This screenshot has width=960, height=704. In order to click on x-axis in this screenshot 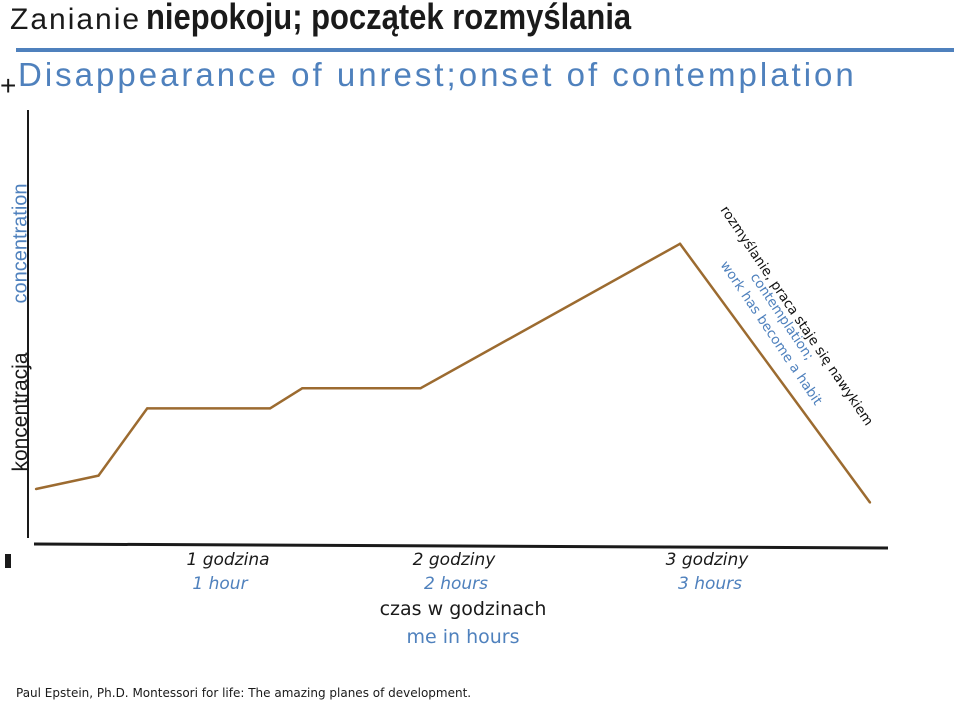, I will do `click(461, 546)`.